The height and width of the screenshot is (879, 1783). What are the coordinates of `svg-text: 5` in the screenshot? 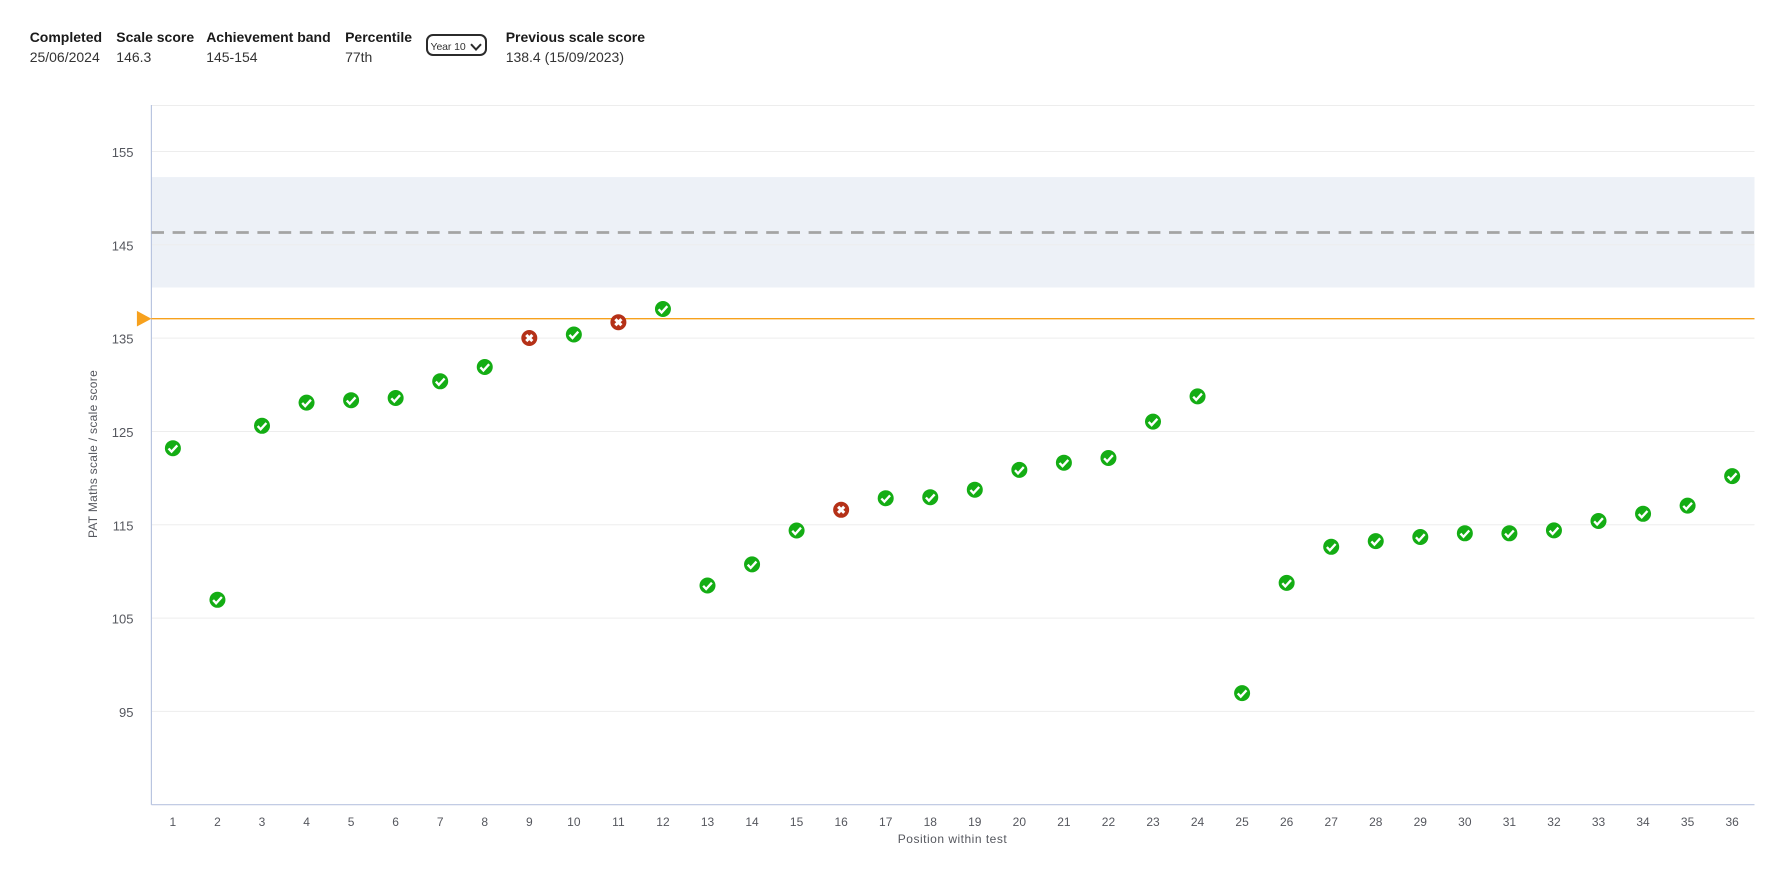 It's located at (351, 822).